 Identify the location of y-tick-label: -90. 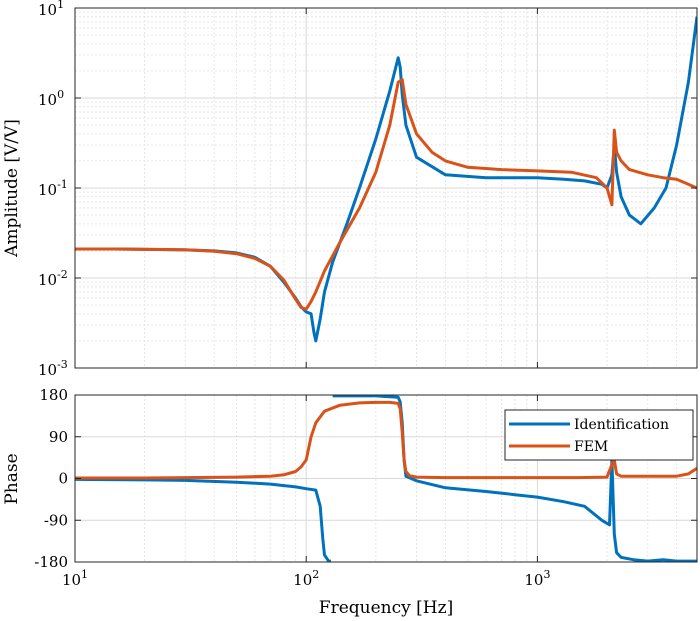
(56, 520).